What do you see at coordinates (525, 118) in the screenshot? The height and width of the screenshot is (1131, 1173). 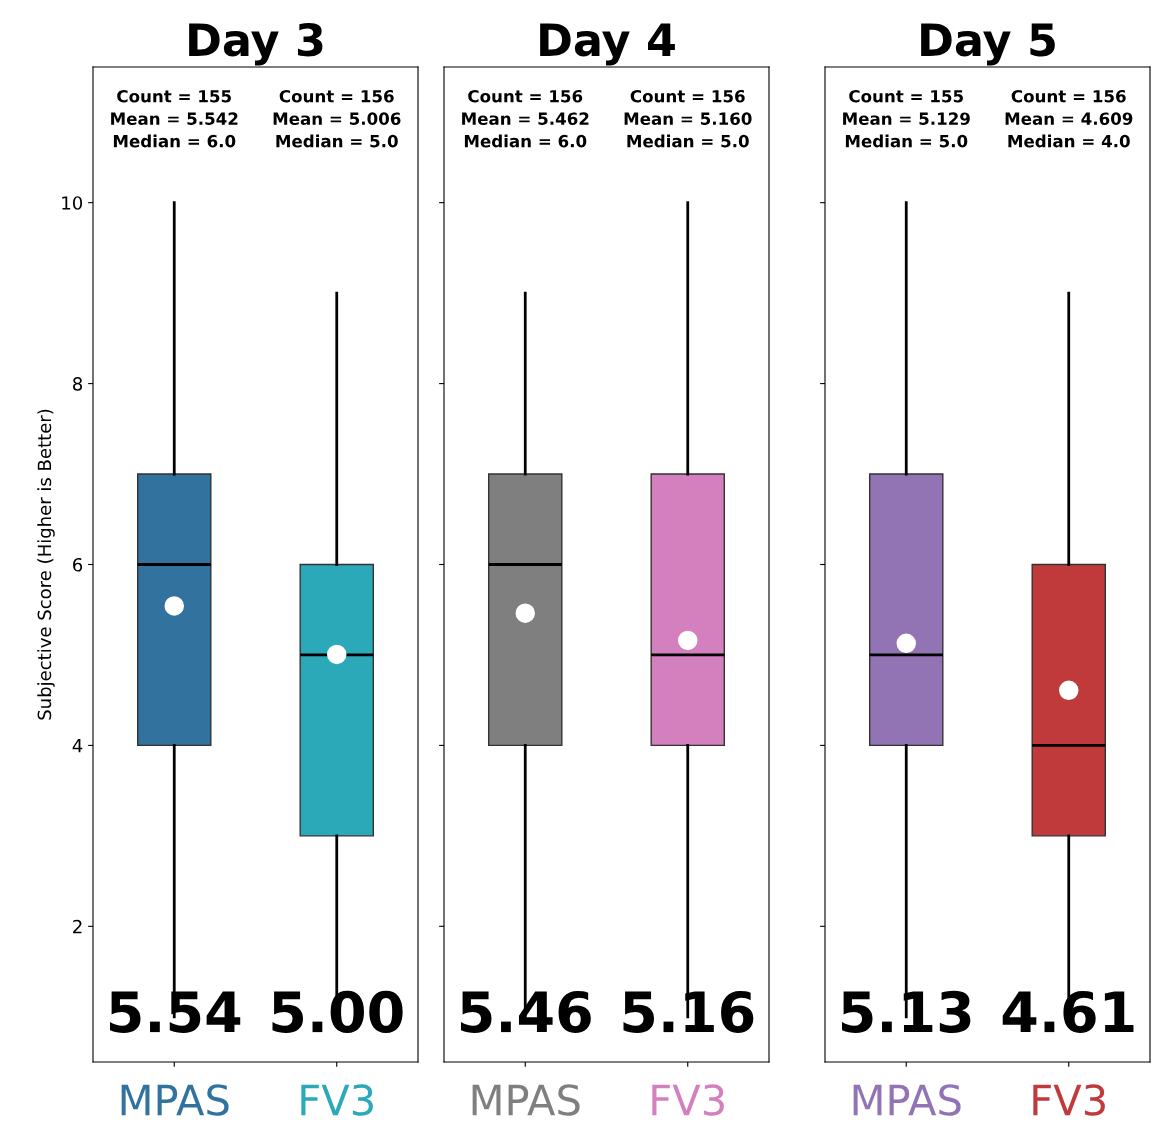 I see `annotation: Count = 156 Mean = 5.462 Median = 6.0` at bounding box center [525, 118].